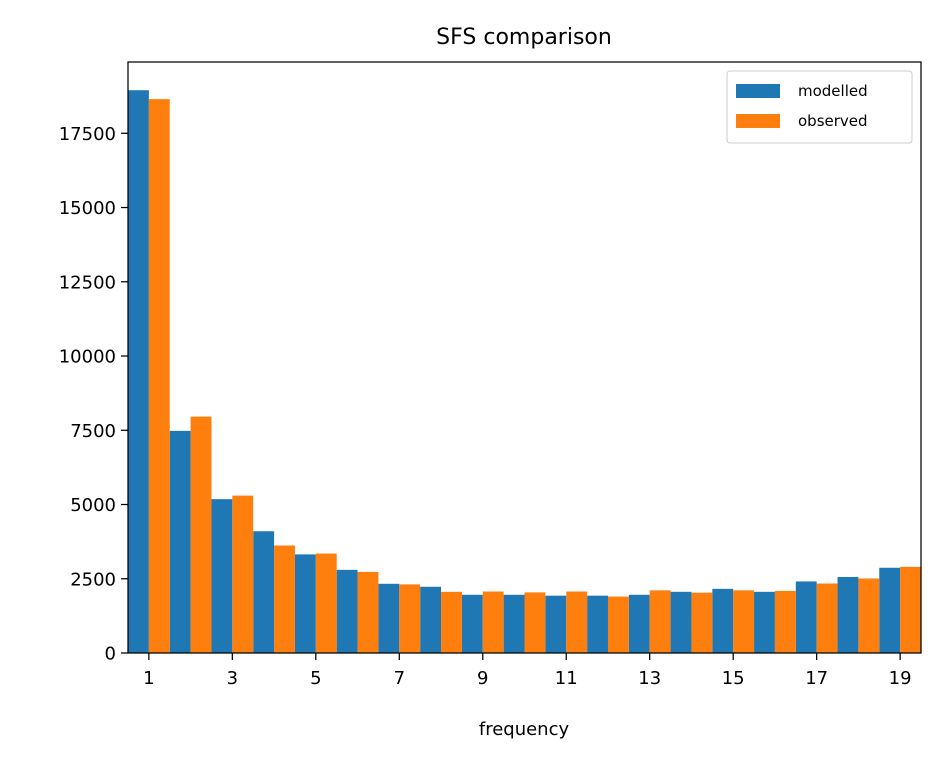 This screenshot has height=760, width=941. What do you see at coordinates (566, 678) in the screenshot?
I see `x-tick-label: 11` at bounding box center [566, 678].